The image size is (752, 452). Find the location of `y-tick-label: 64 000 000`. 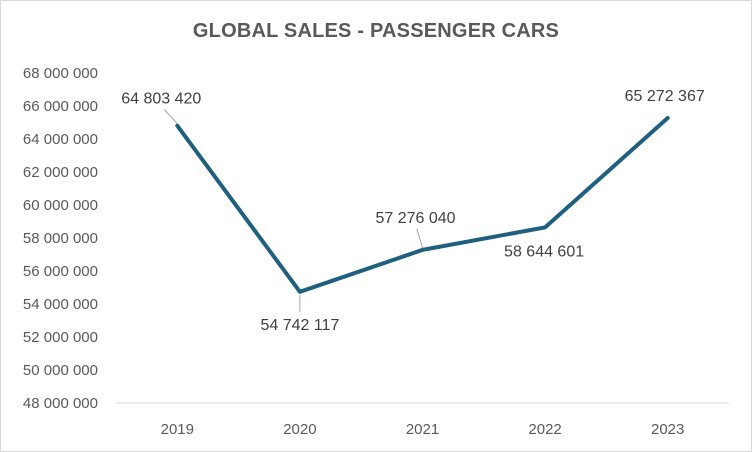

y-tick-label: 64 000 000 is located at coordinates (60, 139).